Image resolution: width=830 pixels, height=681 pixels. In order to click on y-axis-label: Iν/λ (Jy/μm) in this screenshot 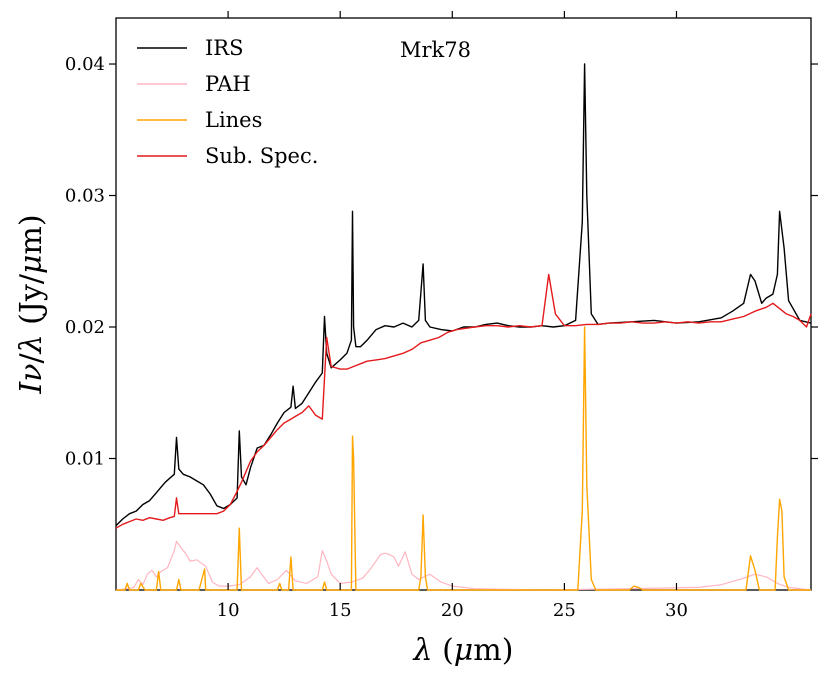, I will do `click(31, 304)`.